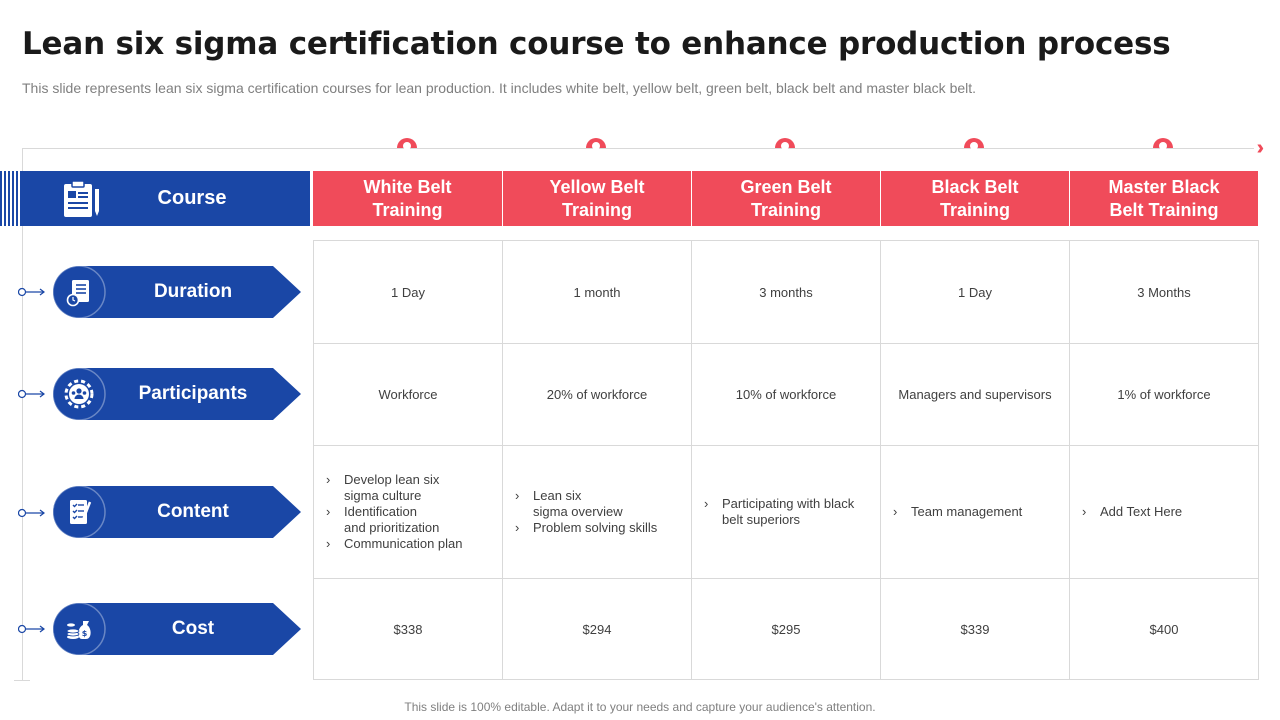  Describe the element at coordinates (1164, 629) in the screenshot. I see `table-cell: $400` at that location.